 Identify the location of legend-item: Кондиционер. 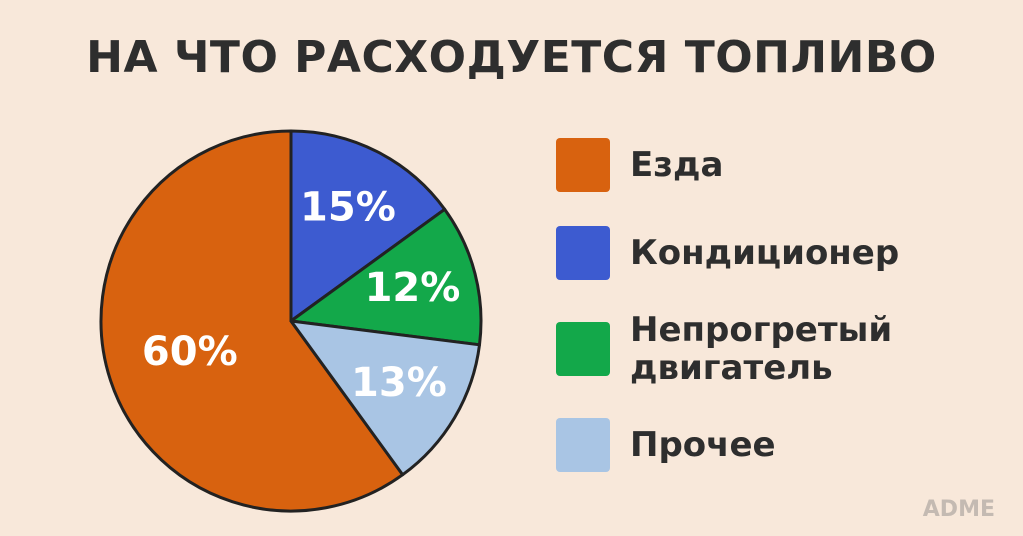
(736, 253).